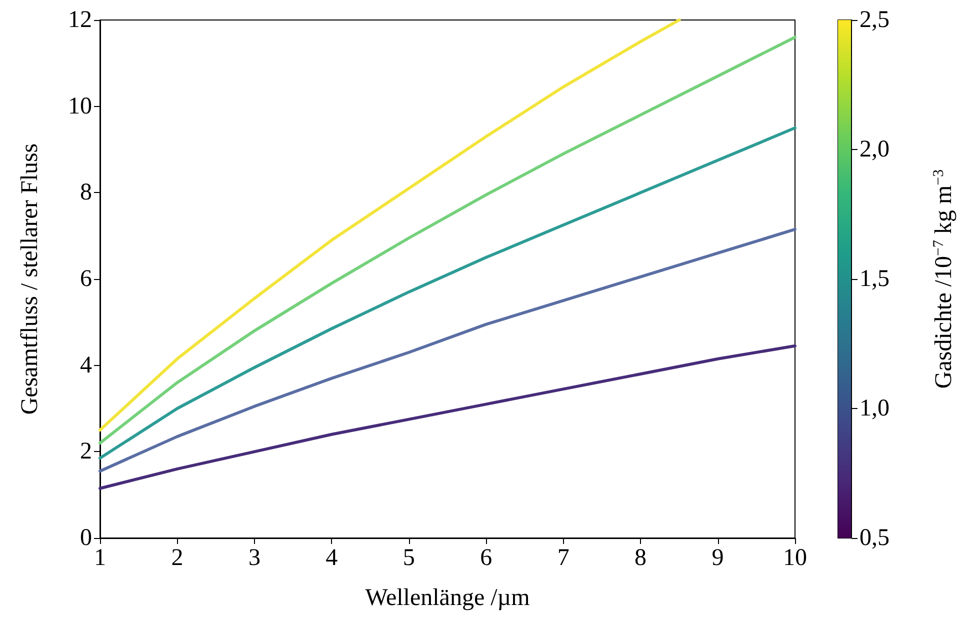 This screenshot has height=628, width=957. Describe the element at coordinates (86, 451) in the screenshot. I see `y-tick-label: 2` at that location.